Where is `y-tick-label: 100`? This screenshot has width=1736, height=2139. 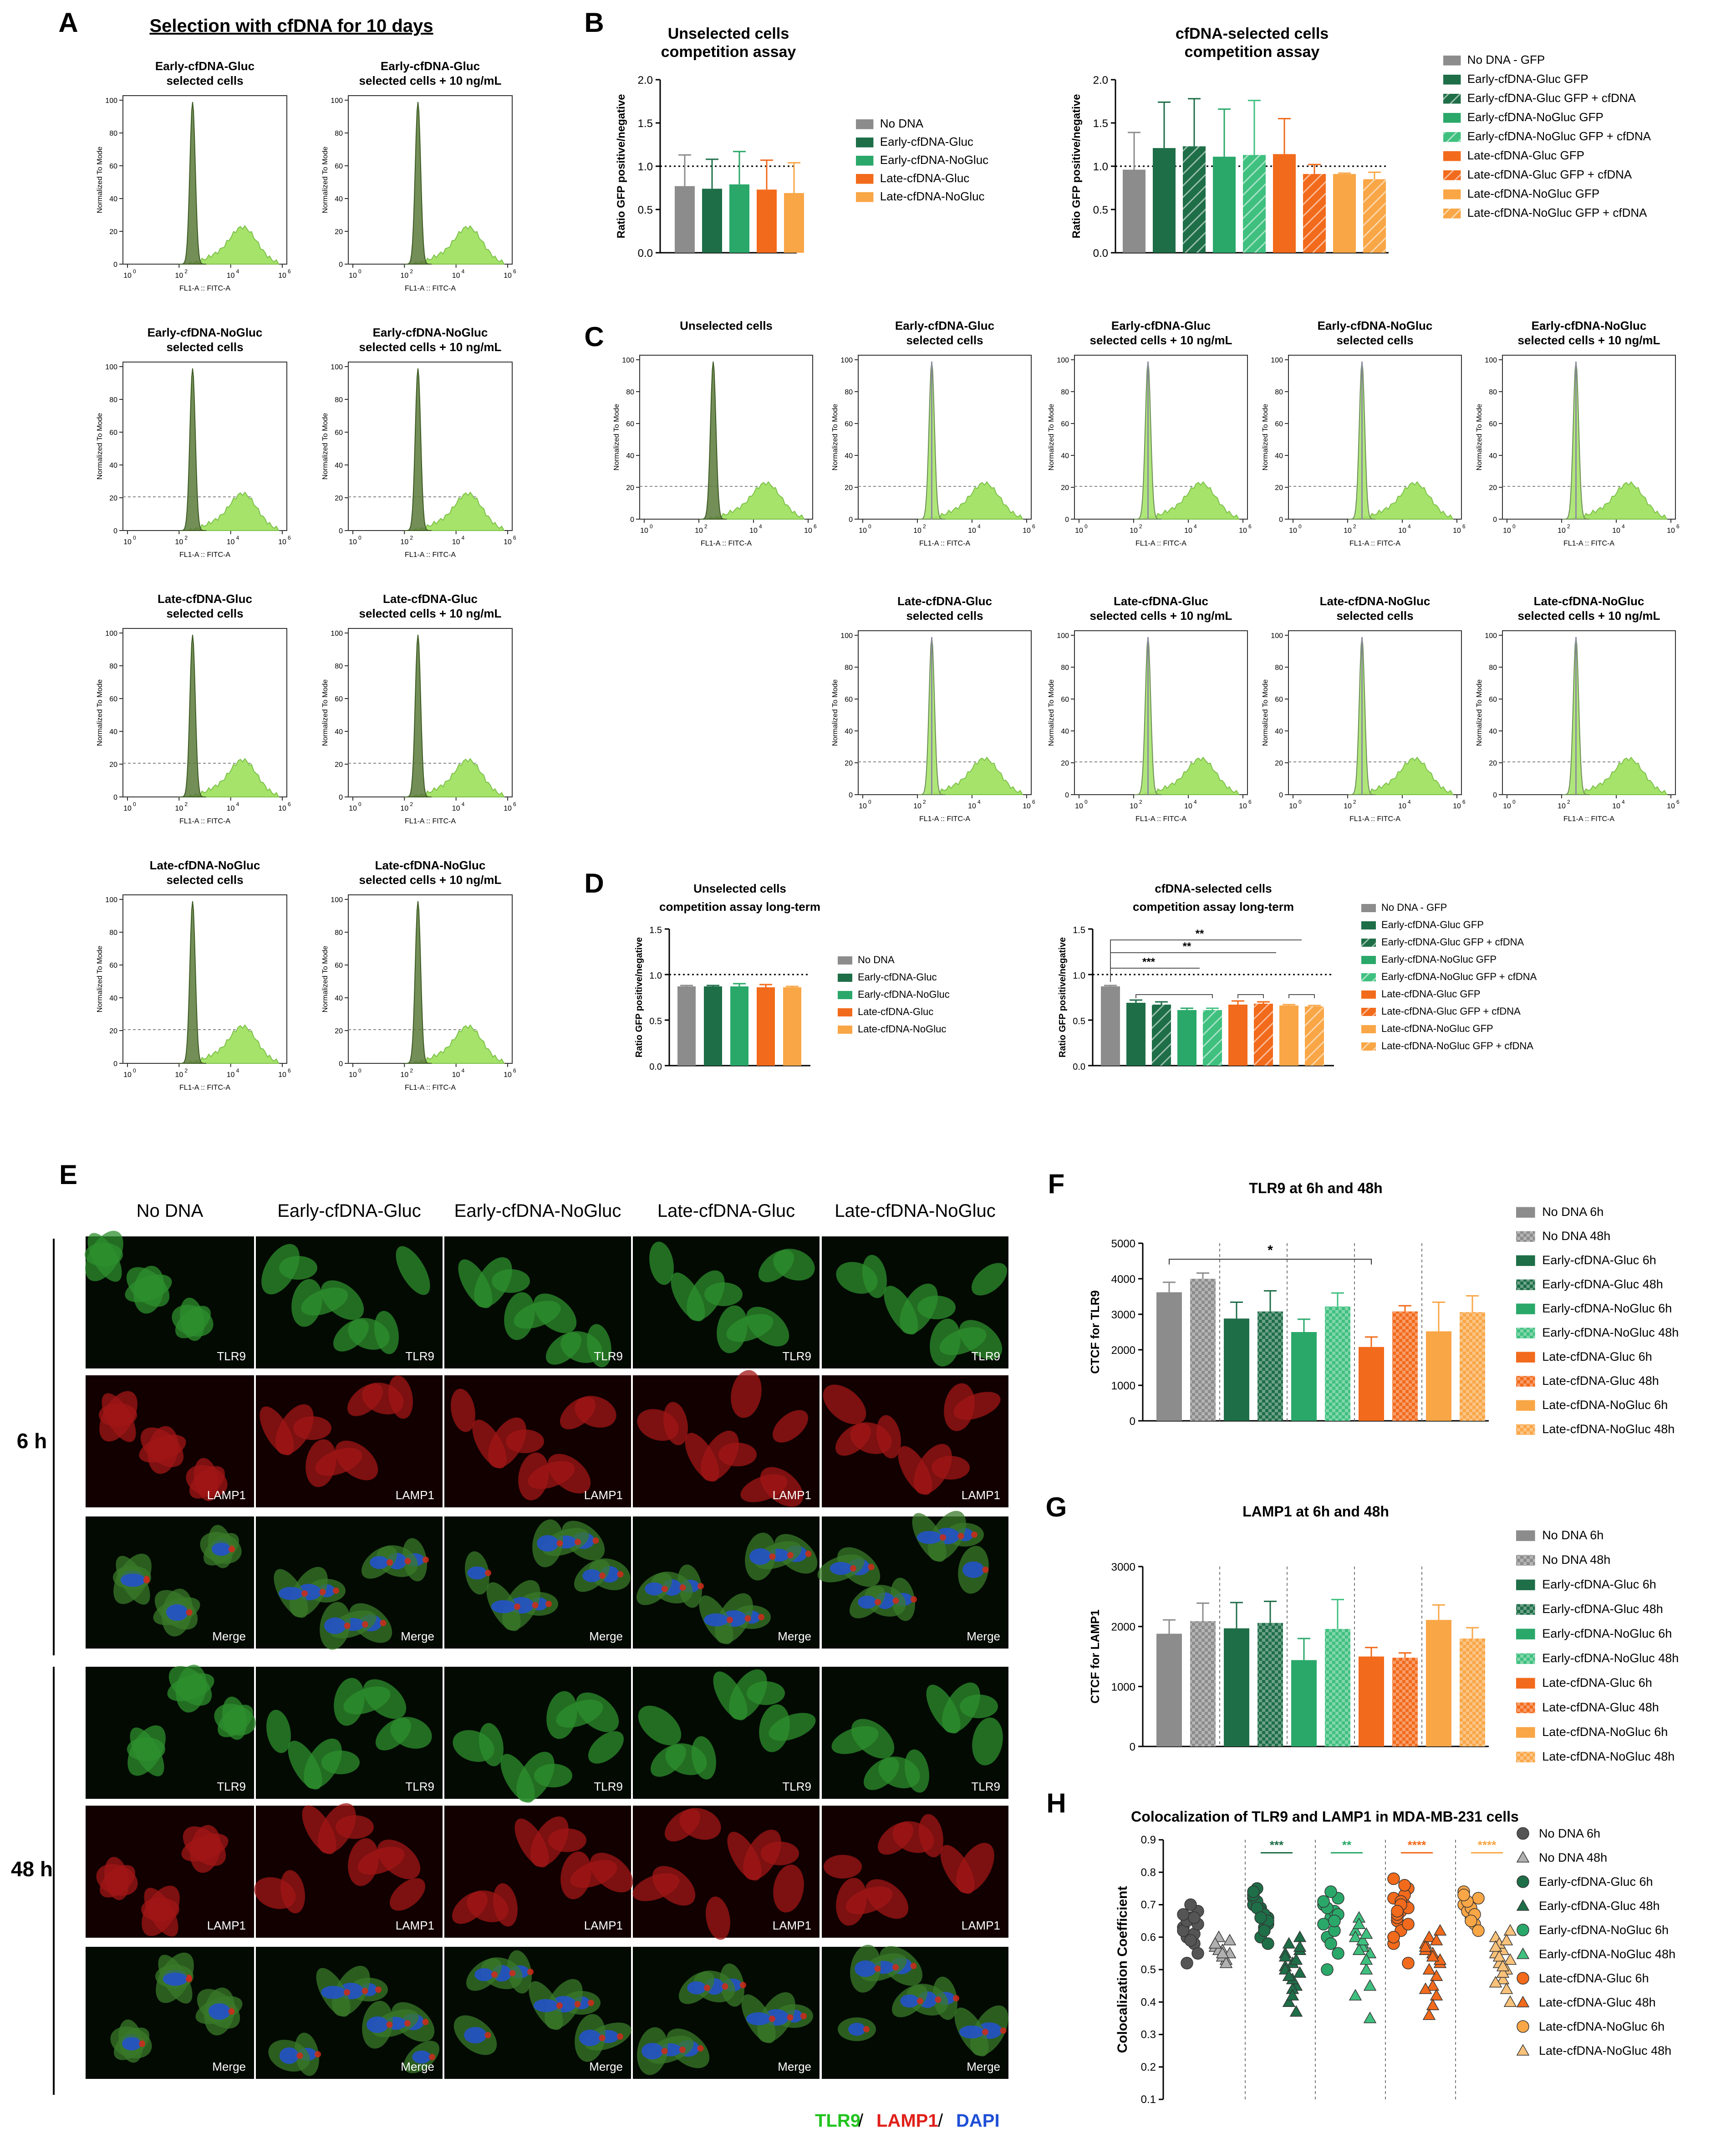 y-tick-label: 100 is located at coordinates (846, 361).